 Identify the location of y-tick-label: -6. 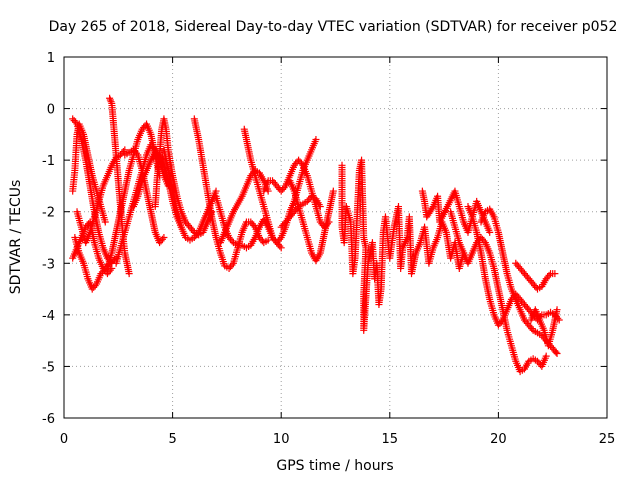
(48, 419).